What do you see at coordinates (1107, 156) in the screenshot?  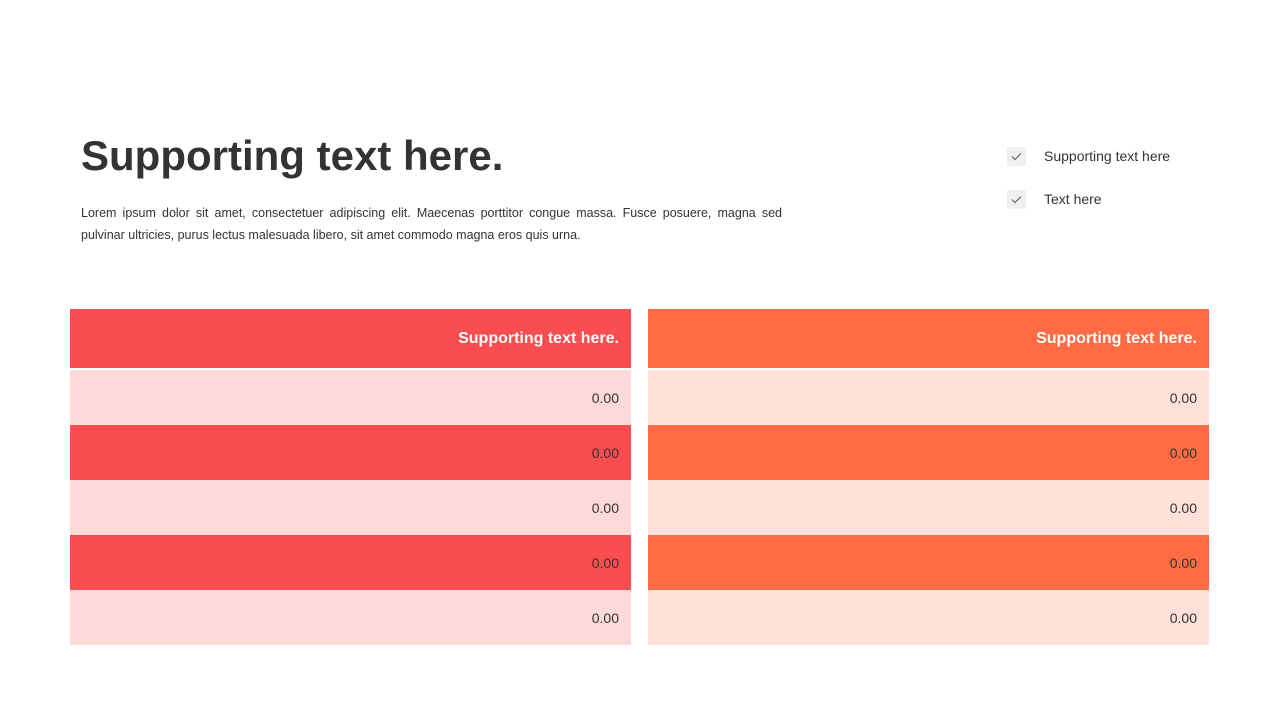 I see `checklist-label: Supporting text here` at bounding box center [1107, 156].